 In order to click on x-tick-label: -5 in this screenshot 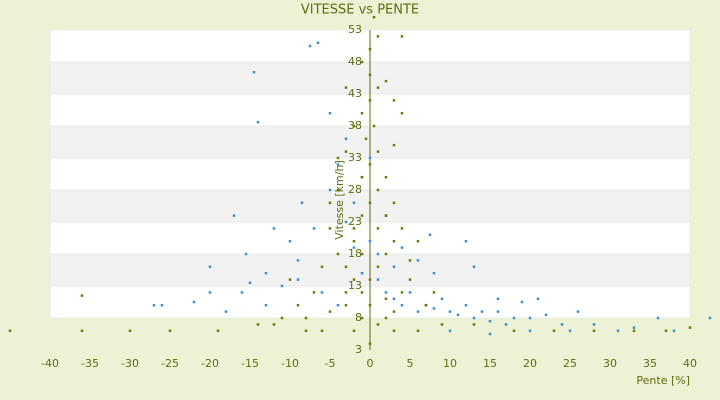, I will do `click(330, 363)`.